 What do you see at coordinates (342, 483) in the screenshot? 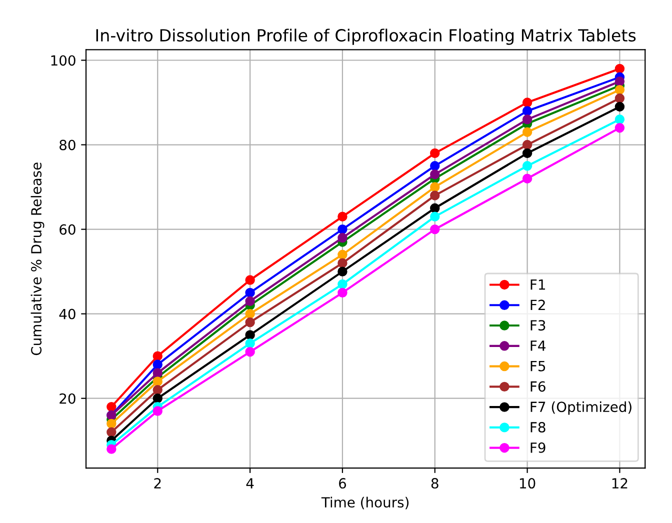
I see `x-tick-label: 6` at bounding box center [342, 483].